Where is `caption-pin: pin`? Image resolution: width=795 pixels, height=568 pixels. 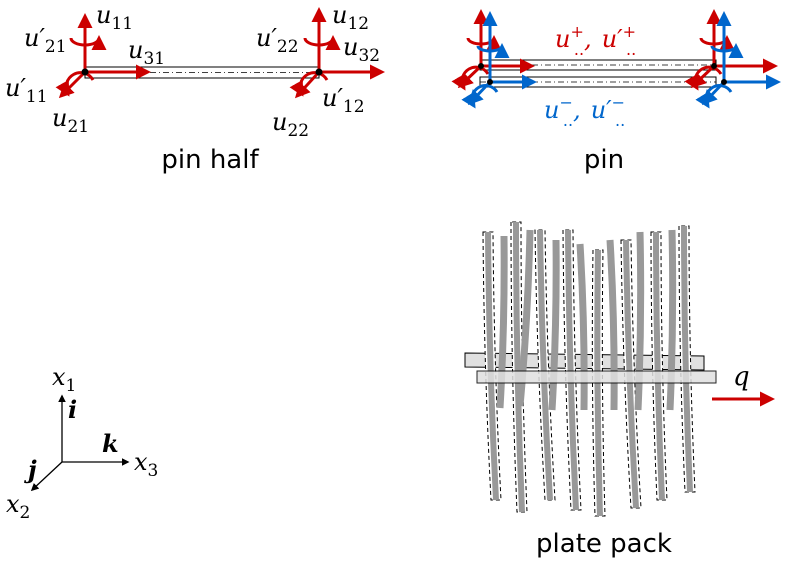
caption-pin: pin is located at coordinates (604, 160).